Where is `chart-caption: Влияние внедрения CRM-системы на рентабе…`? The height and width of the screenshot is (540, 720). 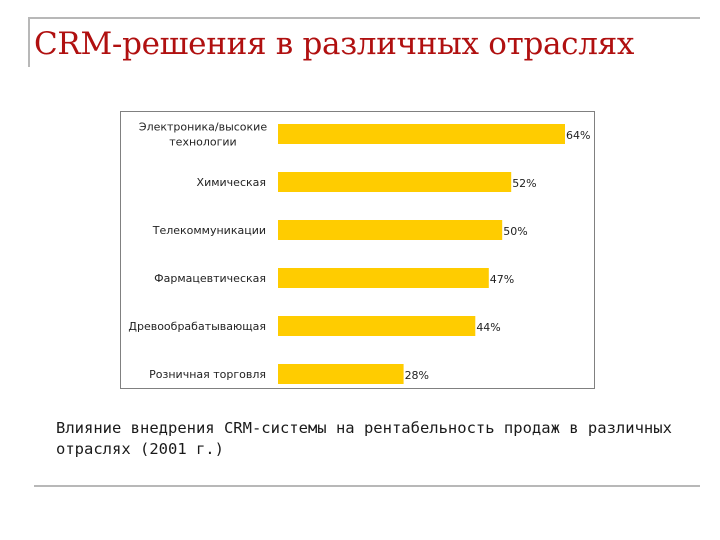
chart-caption: Влияние внедрения CRM-системы на рентабе… is located at coordinates (364, 438).